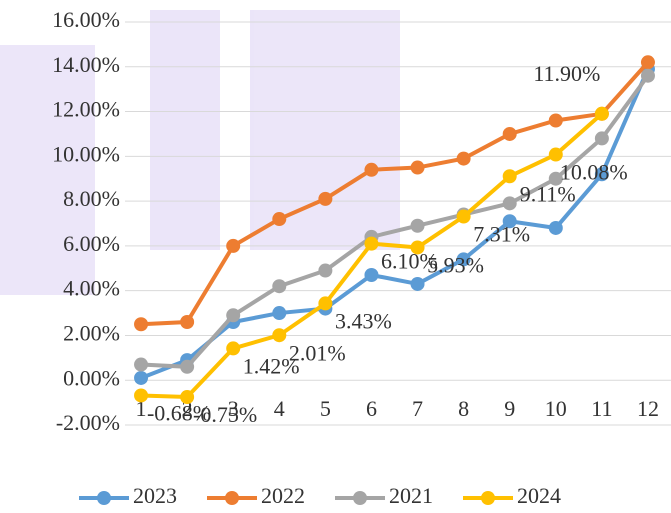 The width and height of the screenshot is (671, 513). Describe the element at coordinates (179, 412) in the screenshot. I see `data-label: -0.68%` at that location.